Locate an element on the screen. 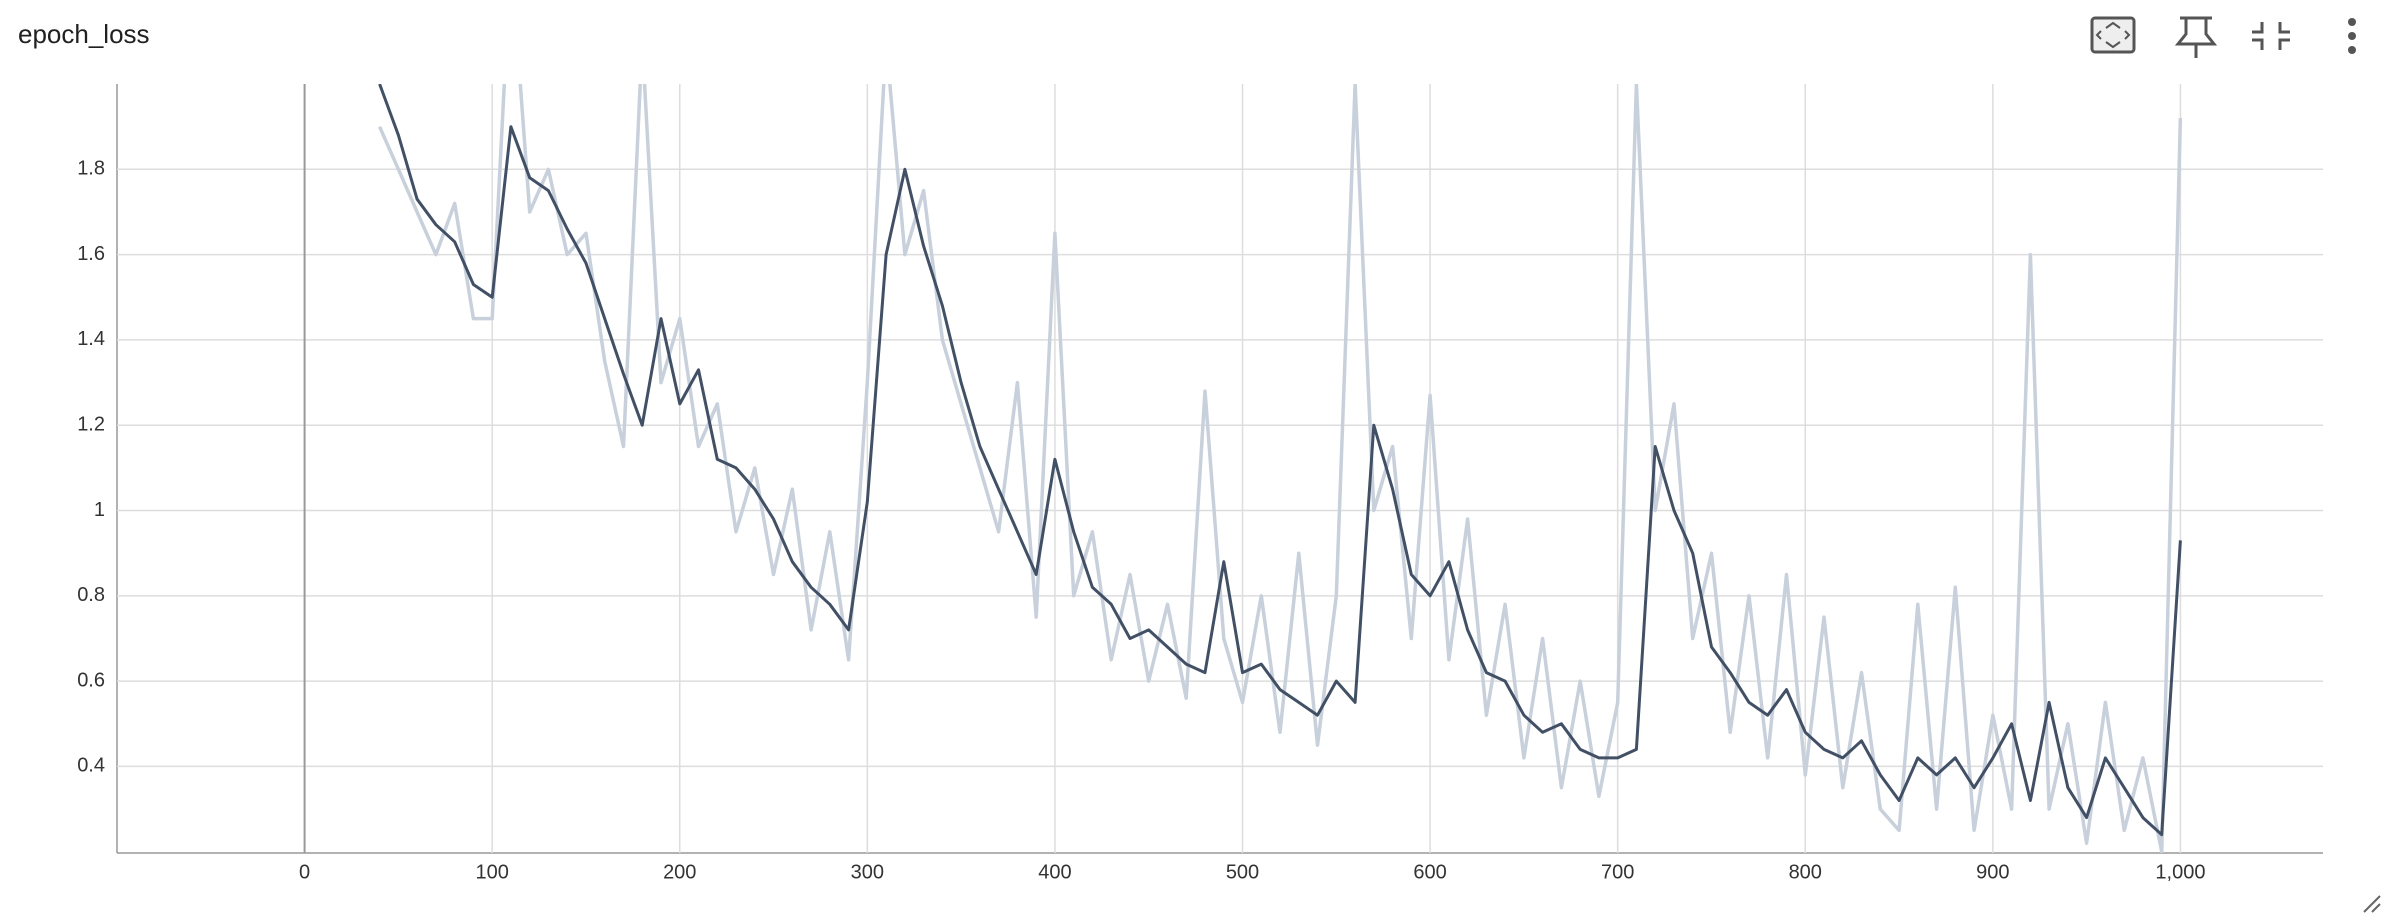 Image resolution: width=2384 pixels, height=924 pixels. x-tick-label: 200 is located at coordinates (679, 872).